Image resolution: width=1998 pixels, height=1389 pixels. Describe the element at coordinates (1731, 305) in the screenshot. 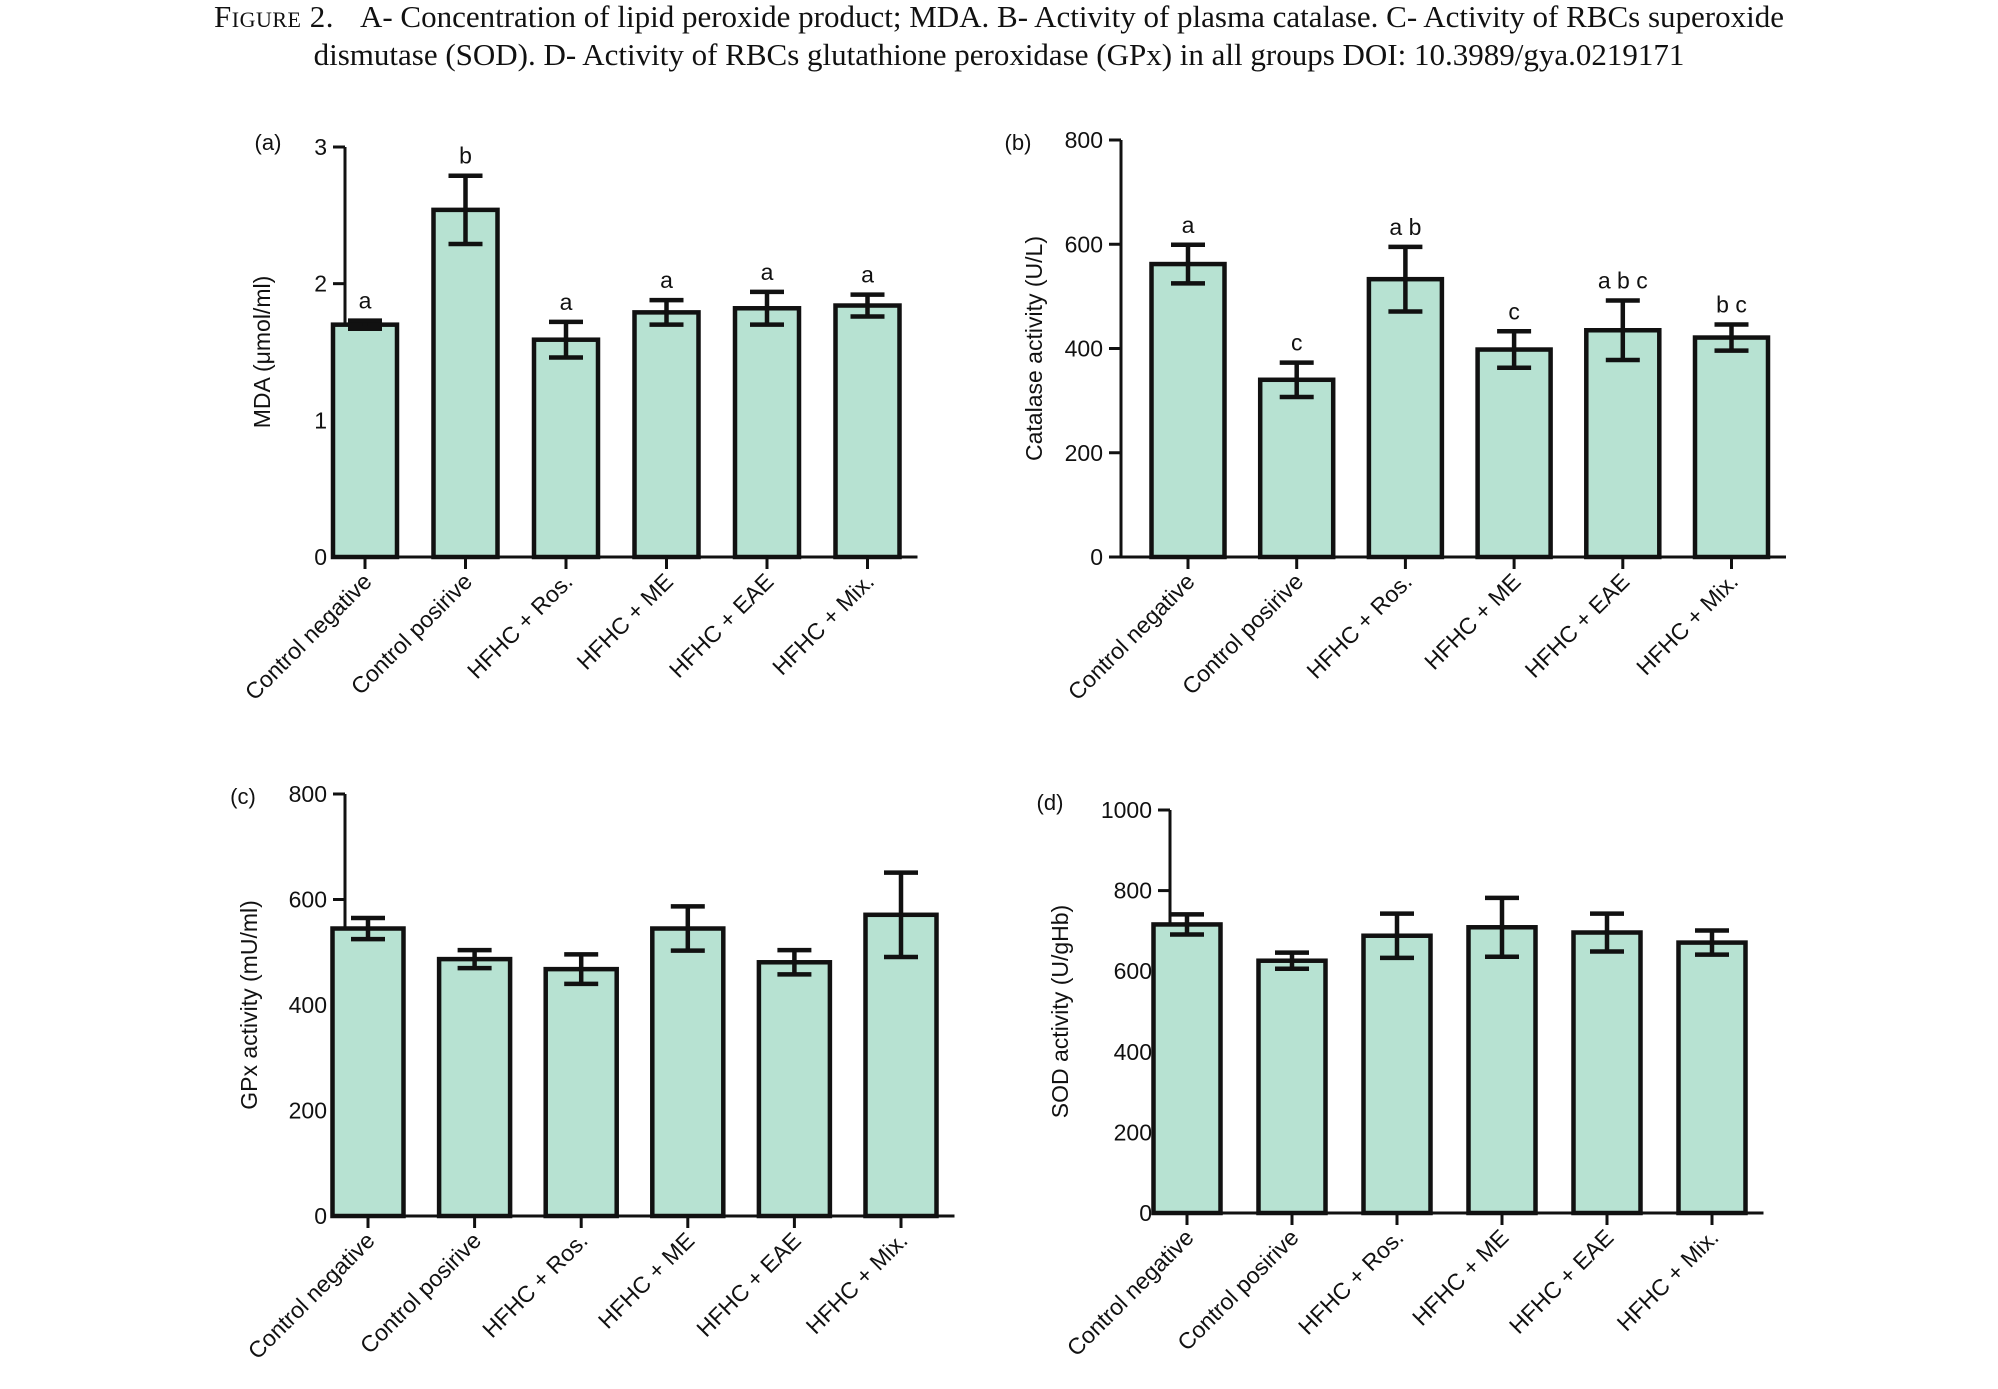

I see `significance-letter: b c` at that location.